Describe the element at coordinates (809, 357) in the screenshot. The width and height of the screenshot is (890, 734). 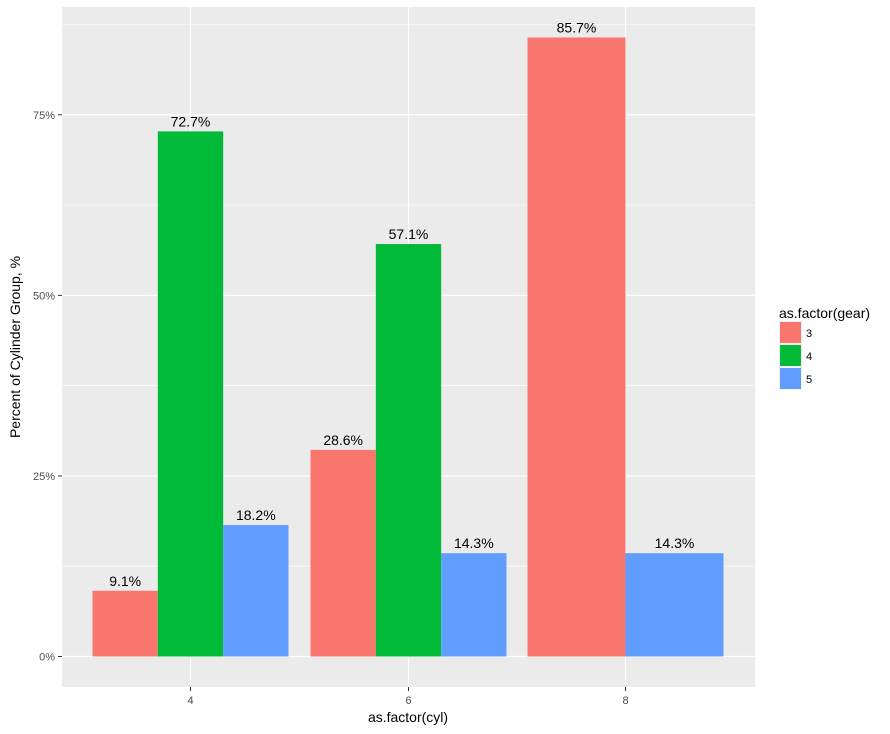
I see `legend-label: 4` at that location.